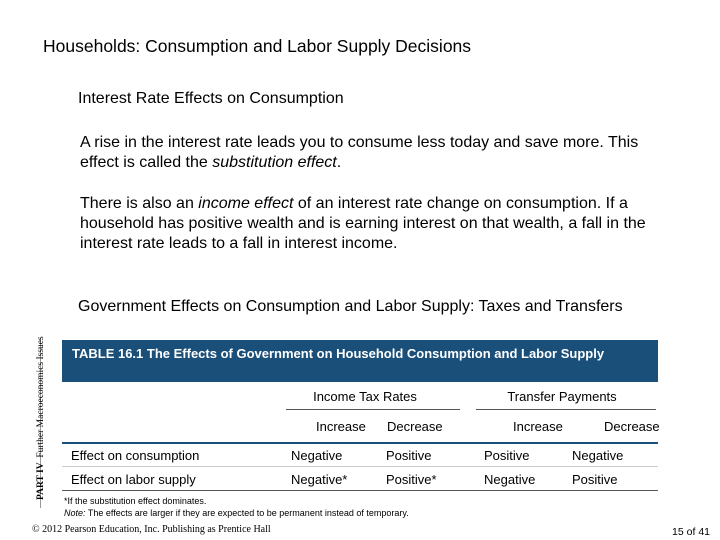  What do you see at coordinates (360, 443) in the screenshot?
I see `table-header-rule` at bounding box center [360, 443].